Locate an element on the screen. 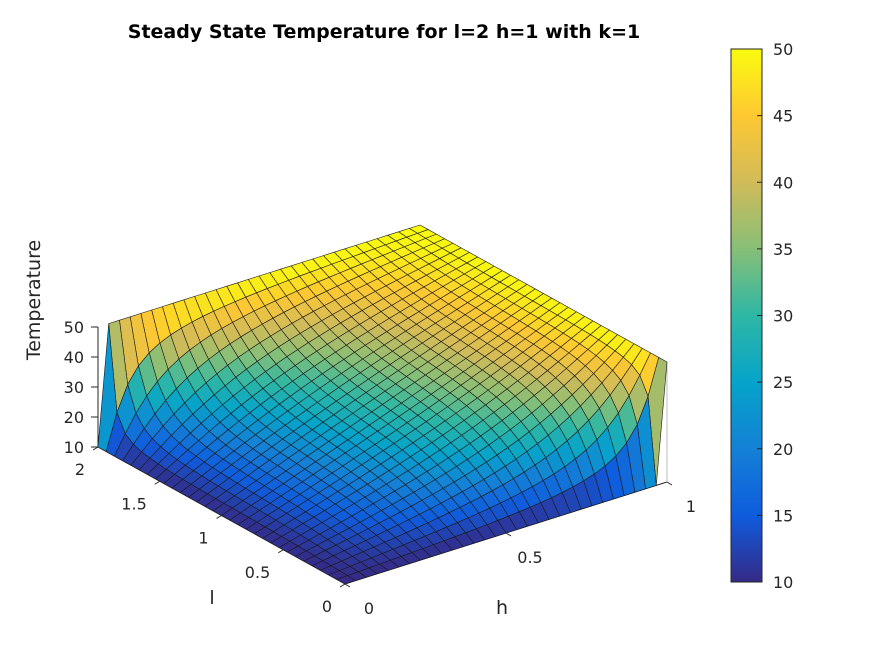 The height and width of the screenshot is (656, 875). colorbar-gradient is located at coordinates (746, 315).